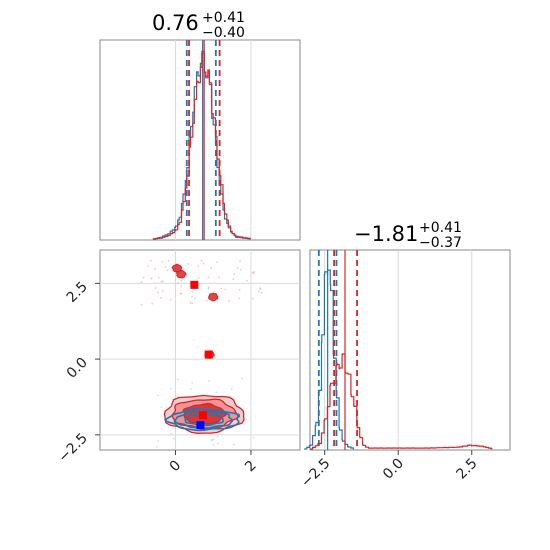  I want to click on y-tick-labels: −2.5 0.0 2.5, so click(77, 372).